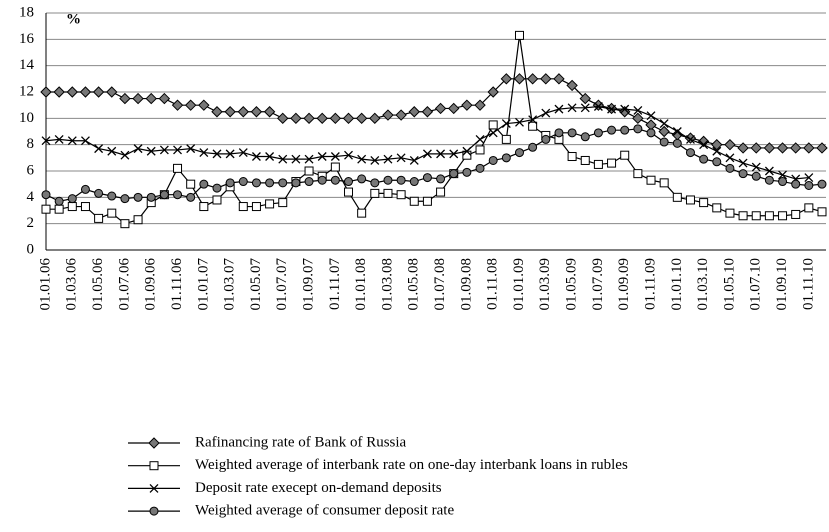 The height and width of the screenshot is (532, 829). What do you see at coordinates (26, 12) in the screenshot?
I see `y-tick-label: 18` at bounding box center [26, 12].